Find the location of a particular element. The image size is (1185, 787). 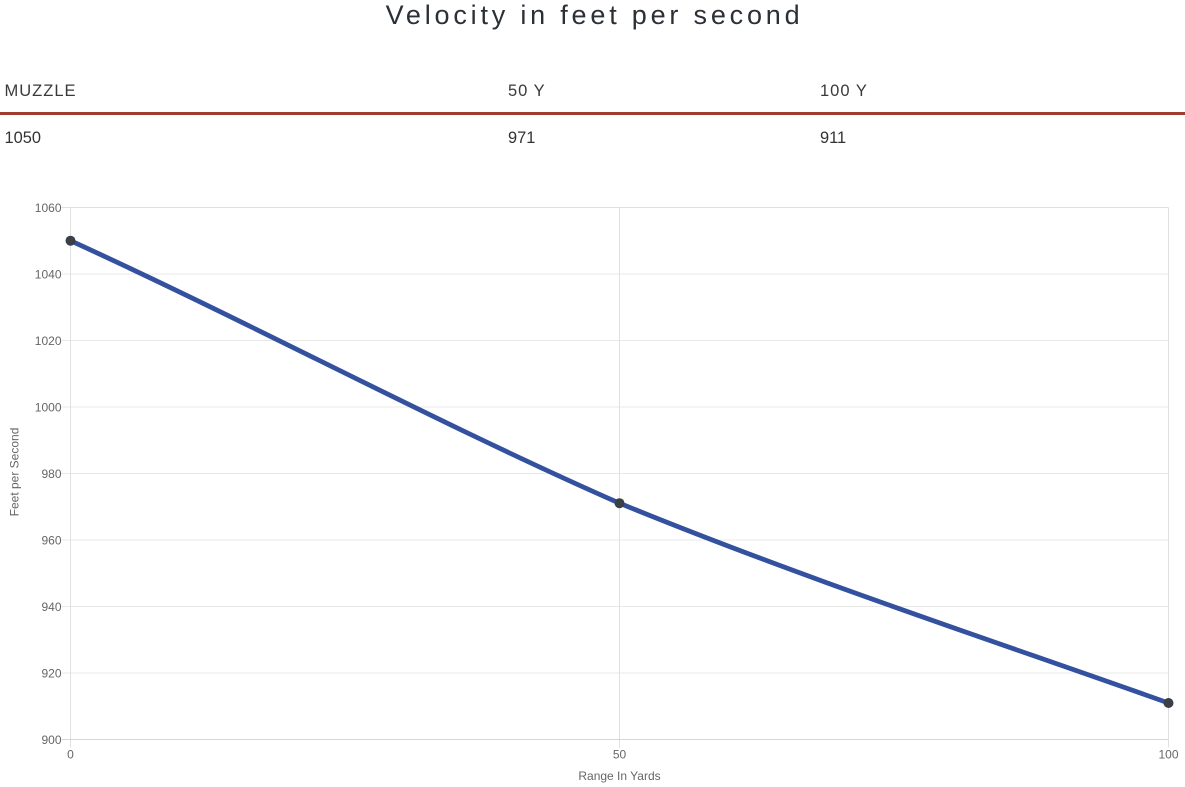

svg-text: Range In Yards is located at coordinates (619, 776).